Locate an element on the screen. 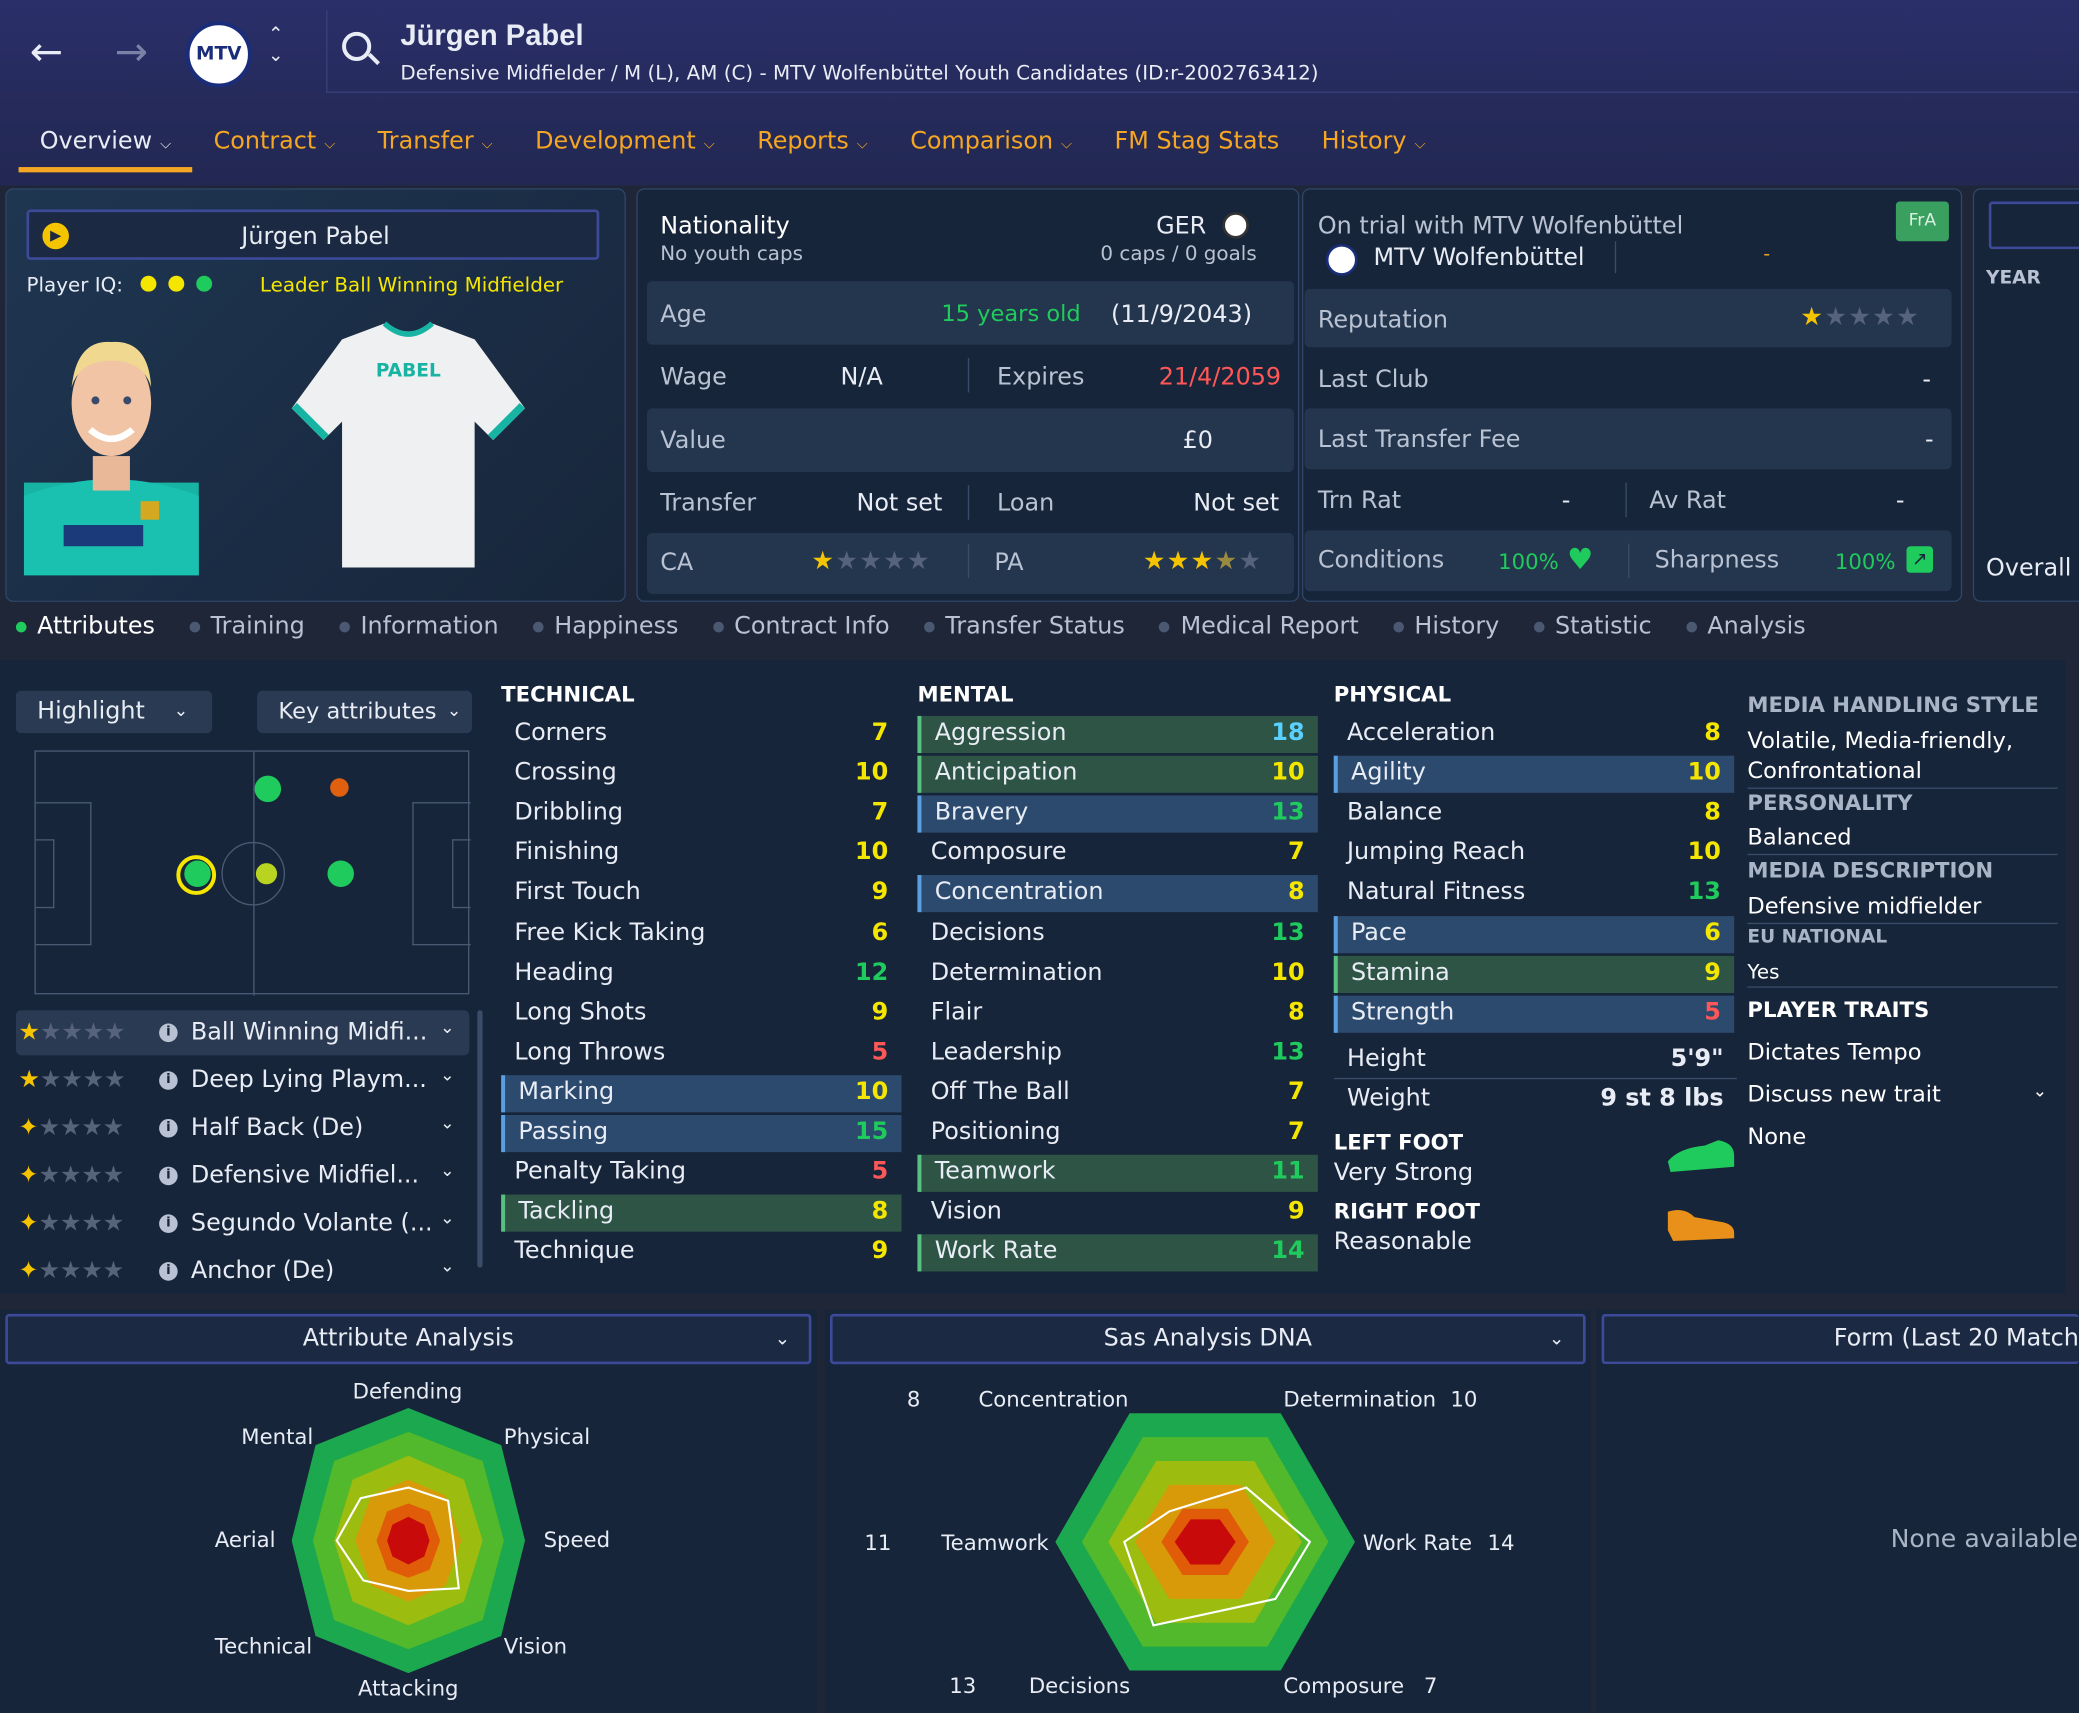  attribute-row: Aggression 18 is located at coordinates (1117, 734).